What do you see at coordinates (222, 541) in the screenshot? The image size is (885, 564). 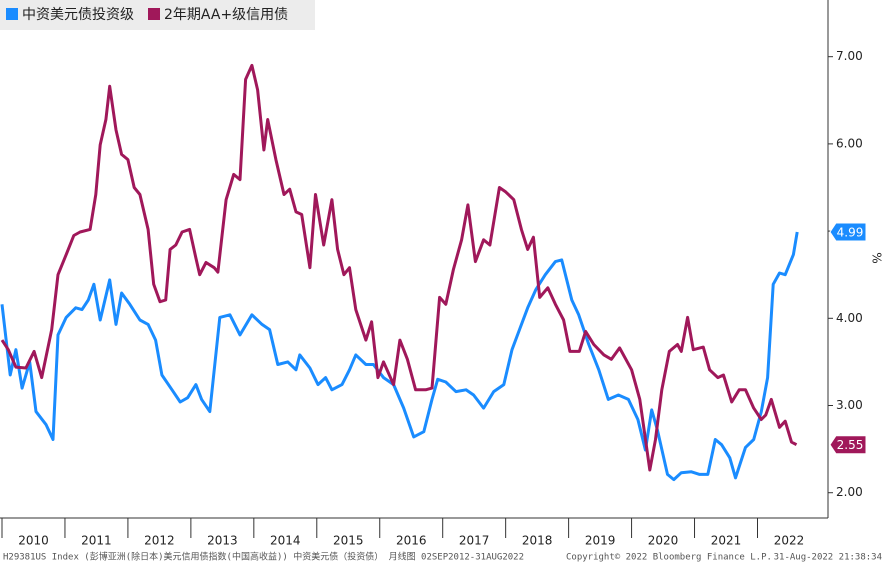 I see `x-tick-label: 2013` at bounding box center [222, 541].